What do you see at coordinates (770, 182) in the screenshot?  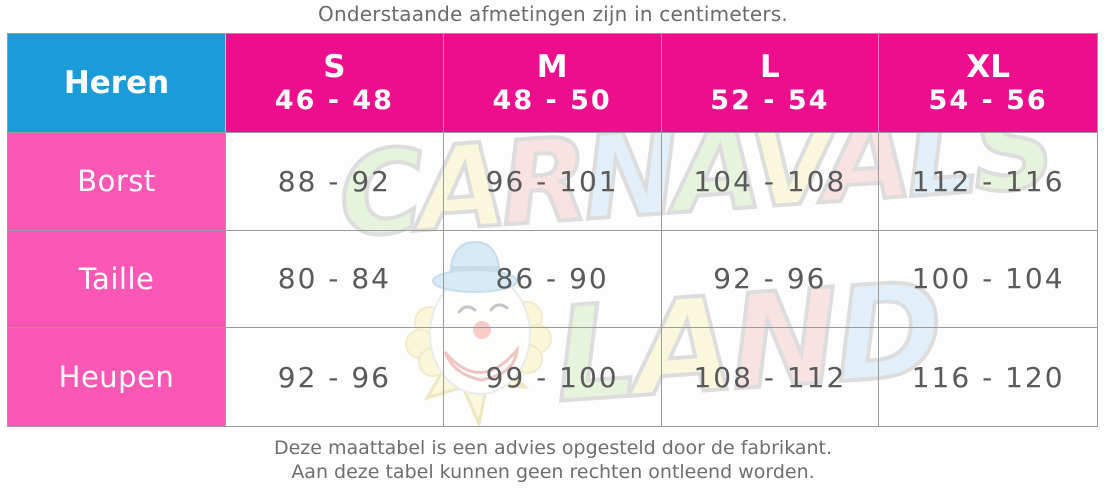 I see `cell-borst-l: 104 - 108` at bounding box center [770, 182].